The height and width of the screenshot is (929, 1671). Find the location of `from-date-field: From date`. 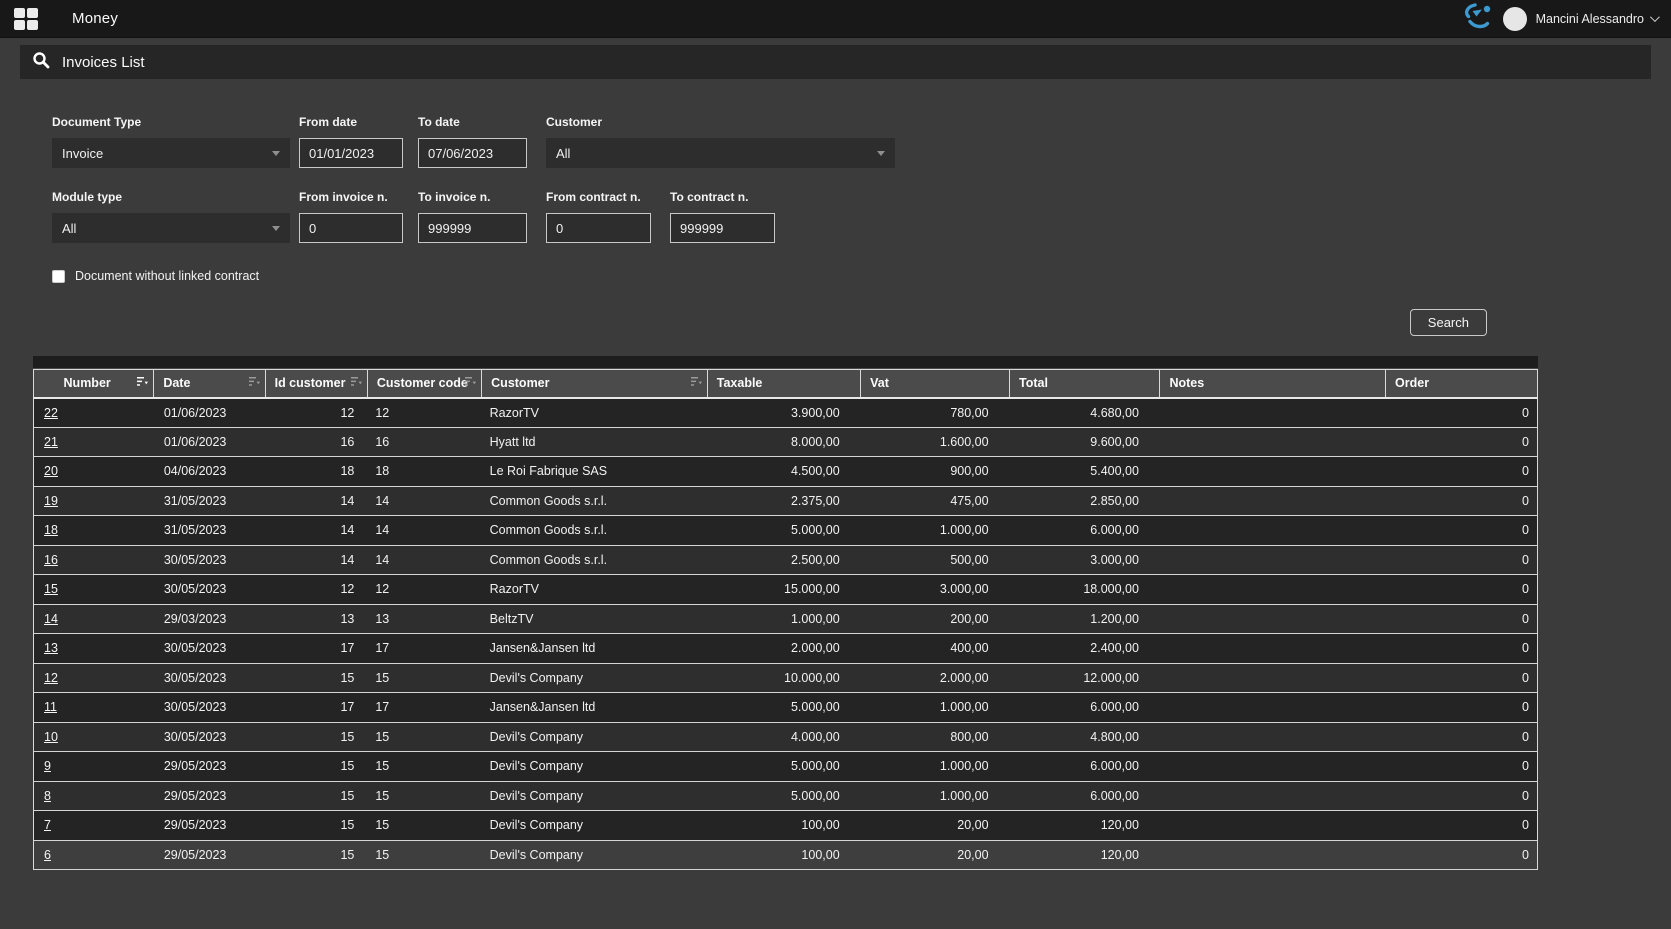

from-date-field: From date is located at coordinates (351, 141).